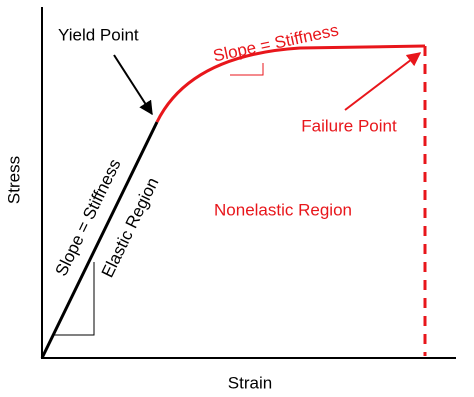 The width and height of the screenshot is (474, 397). I want to click on plastic-curve, so click(290, 83).